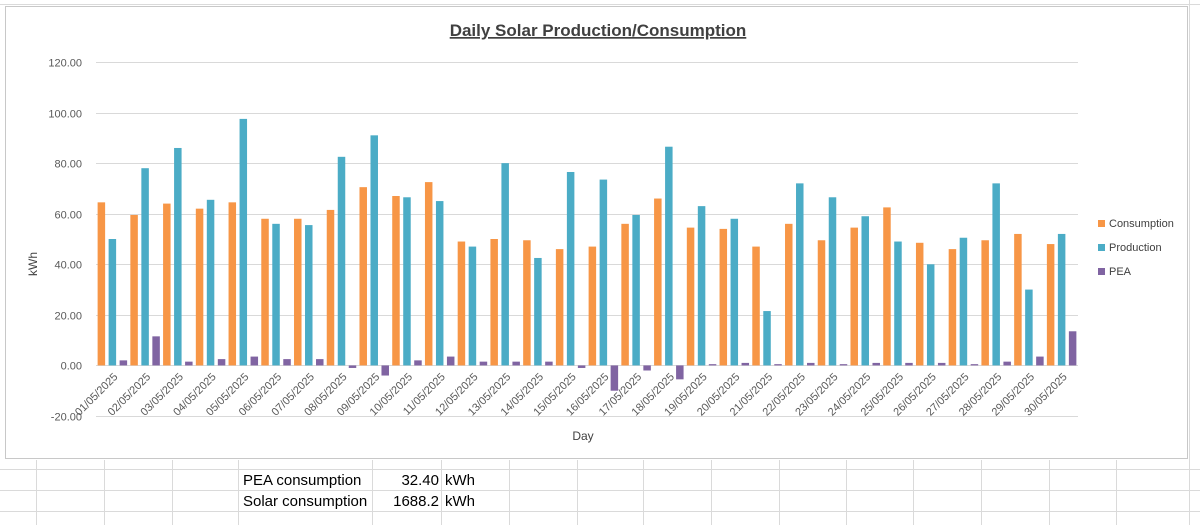 The image size is (1200, 525). I want to click on y-tick-label: 0.00, so click(71, 367).